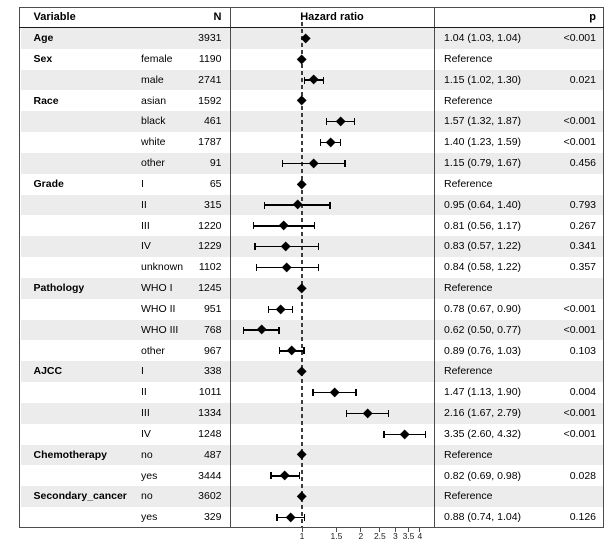  Describe the element at coordinates (312, 205) in the screenshot. I see `table-row: II 315 0.95 (0.64, 1.40) 0.793` at that location.